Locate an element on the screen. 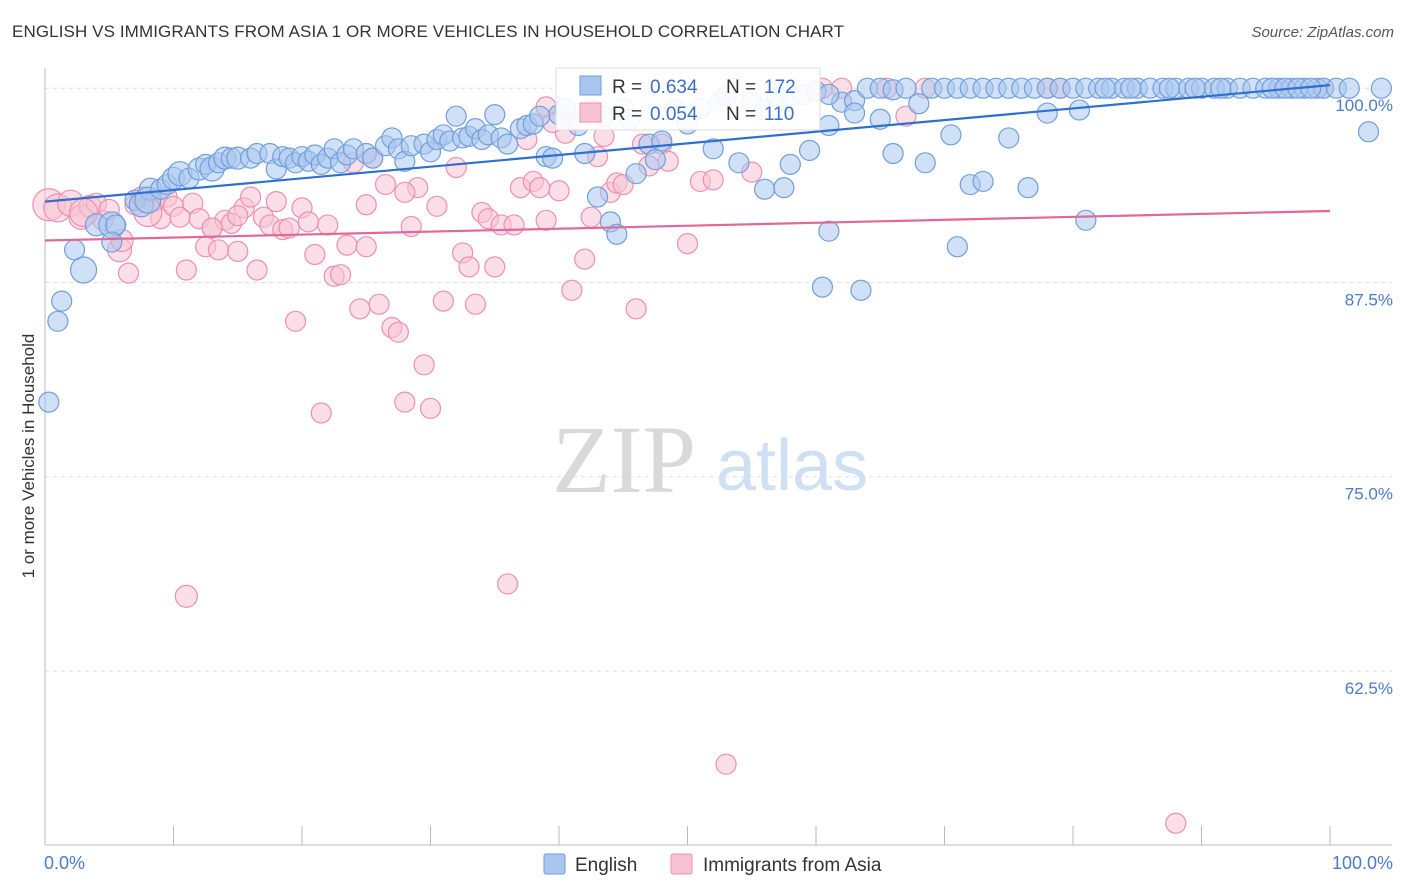  y-axis-label: 1 or more Vehicles in Household is located at coordinates (28, 456).